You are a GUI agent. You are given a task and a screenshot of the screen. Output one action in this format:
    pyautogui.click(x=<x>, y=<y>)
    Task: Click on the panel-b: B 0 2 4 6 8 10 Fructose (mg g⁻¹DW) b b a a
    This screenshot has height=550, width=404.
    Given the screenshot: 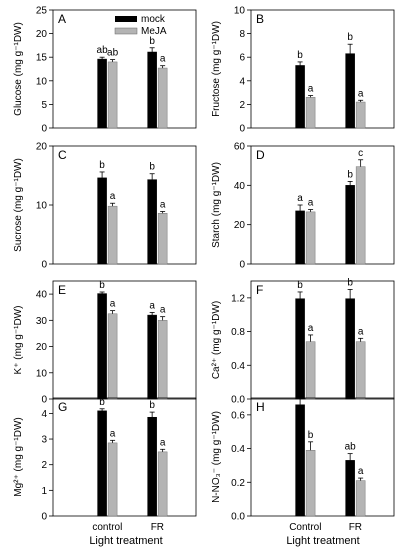 What is the action you would take?
    pyautogui.click(x=303, y=70)
    